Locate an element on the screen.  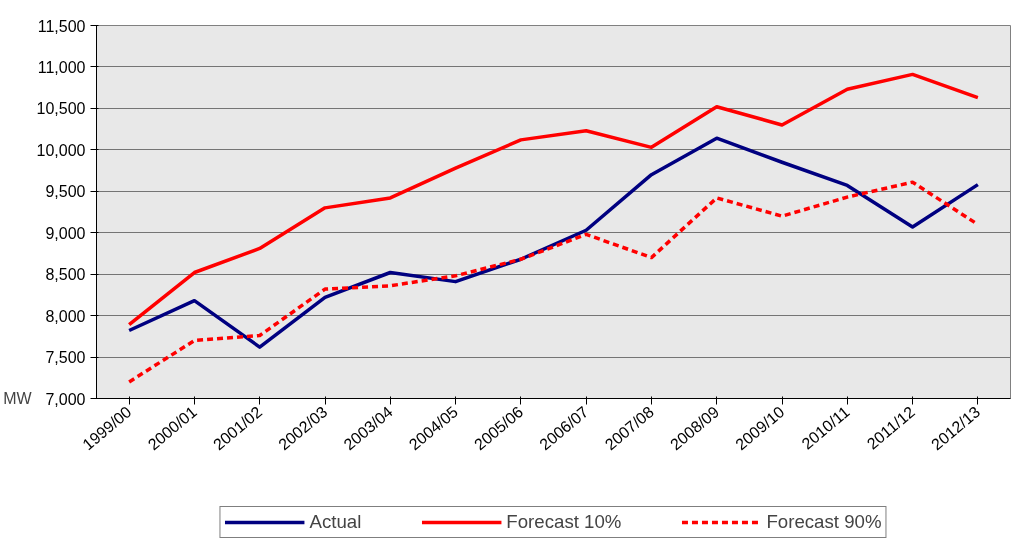
y-tick-label: 10,000 is located at coordinates (61, 150).